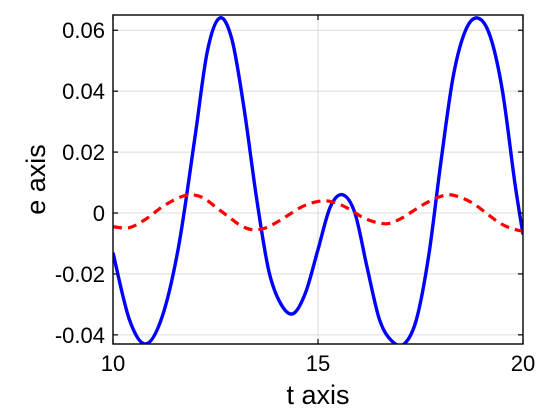 The height and width of the screenshot is (416, 550). What do you see at coordinates (83, 91) in the screenshot?
I see `y-tick-label: 0.04` at bounding box center [83, 91].